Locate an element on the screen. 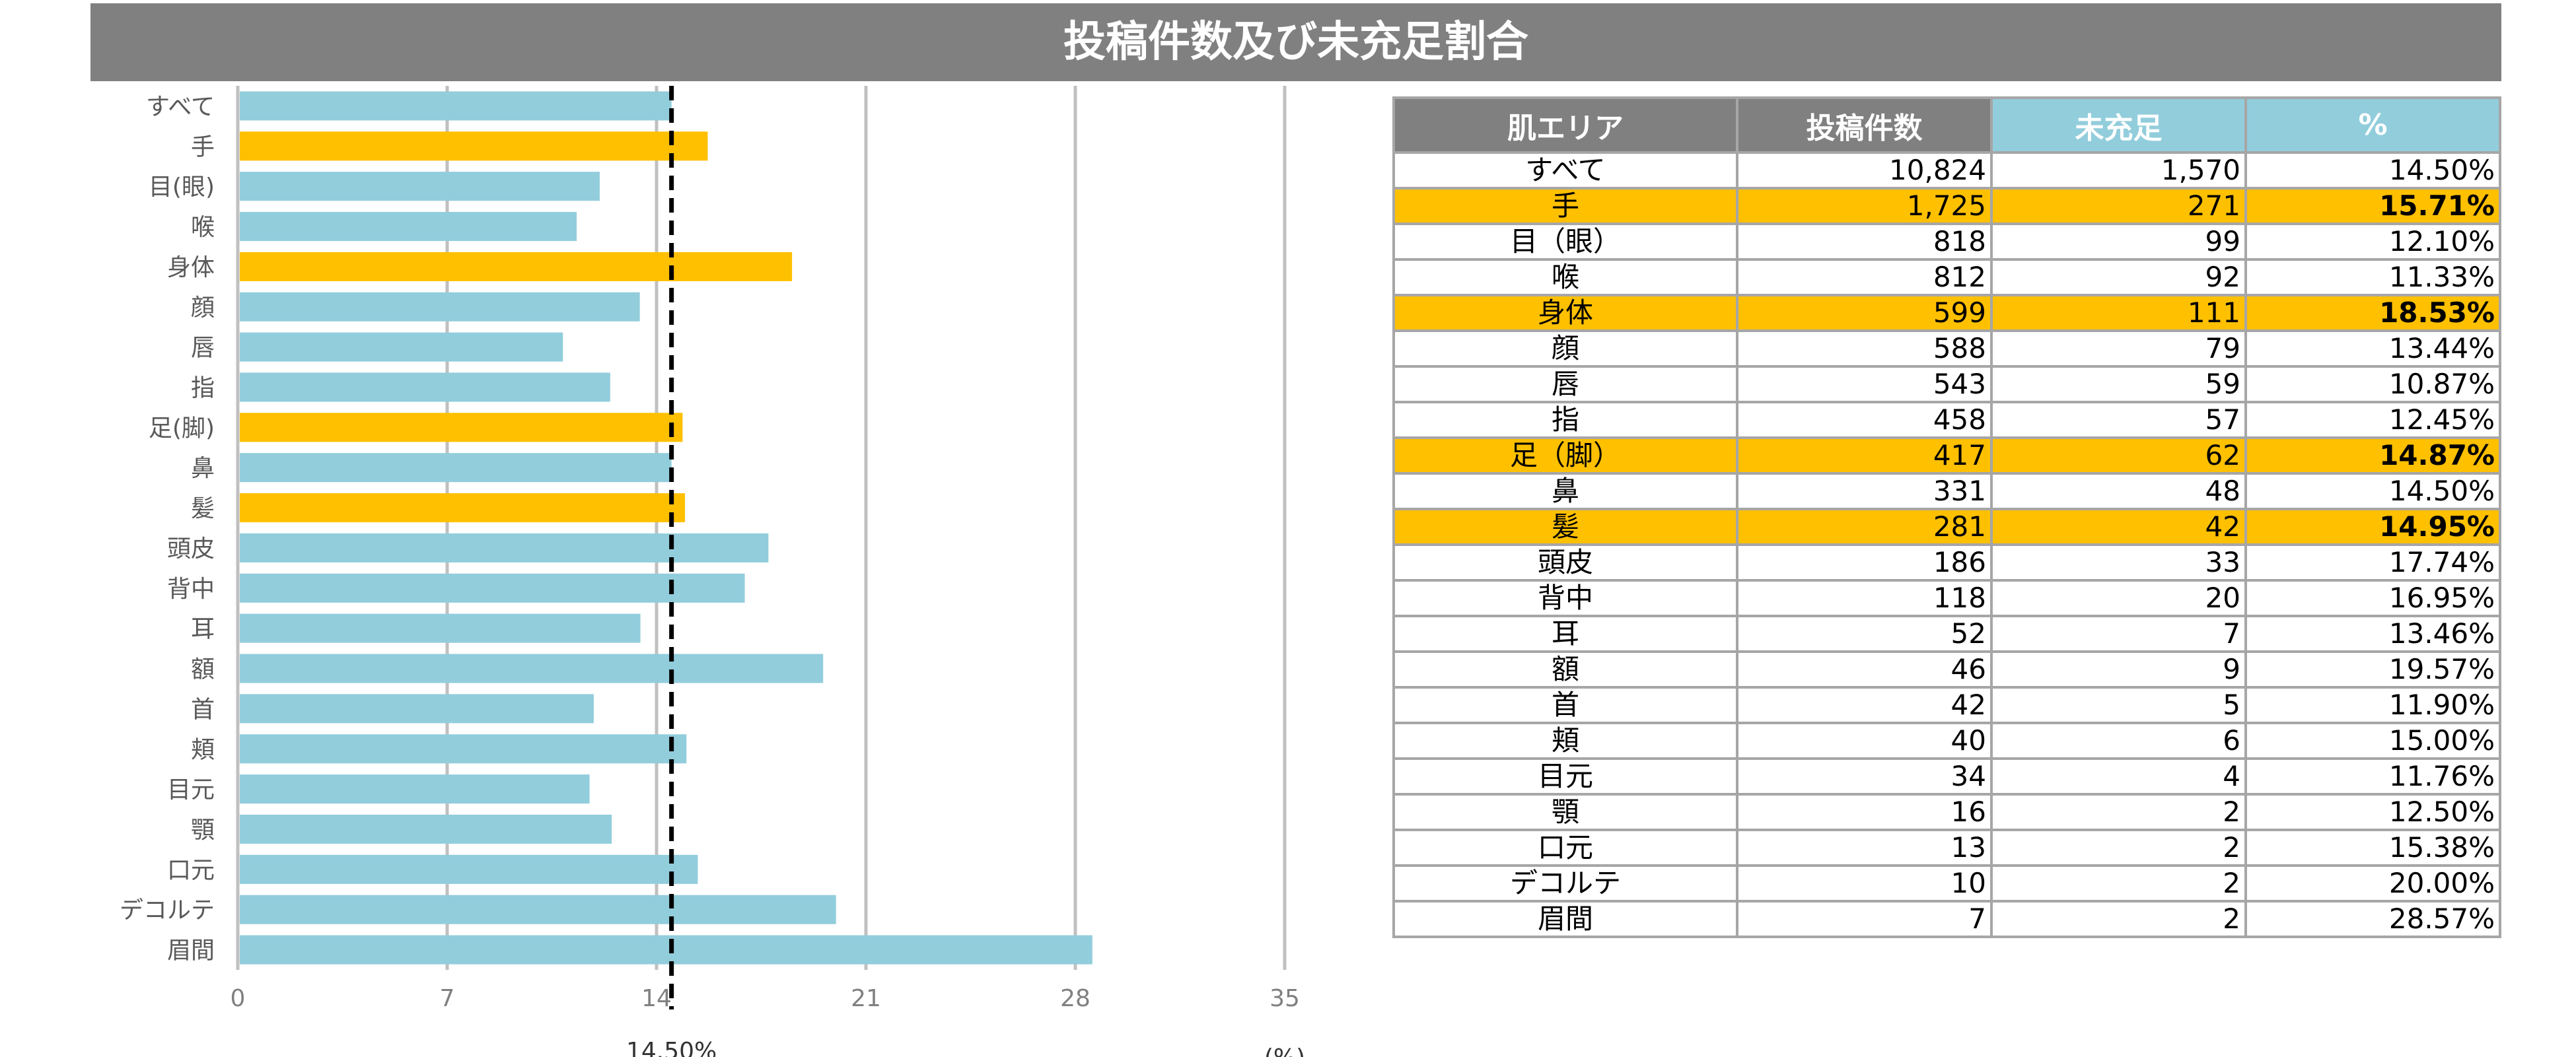  category-label: 足(脚) is located at coordinates (182, 428).